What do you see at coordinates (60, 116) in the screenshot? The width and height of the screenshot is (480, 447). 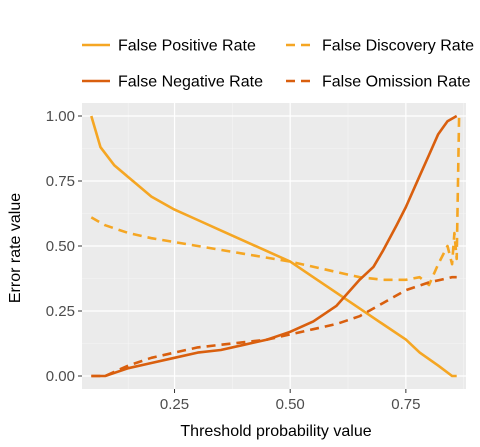 I see `y-tick-label: 1.00` at bounding box center [60, 116].